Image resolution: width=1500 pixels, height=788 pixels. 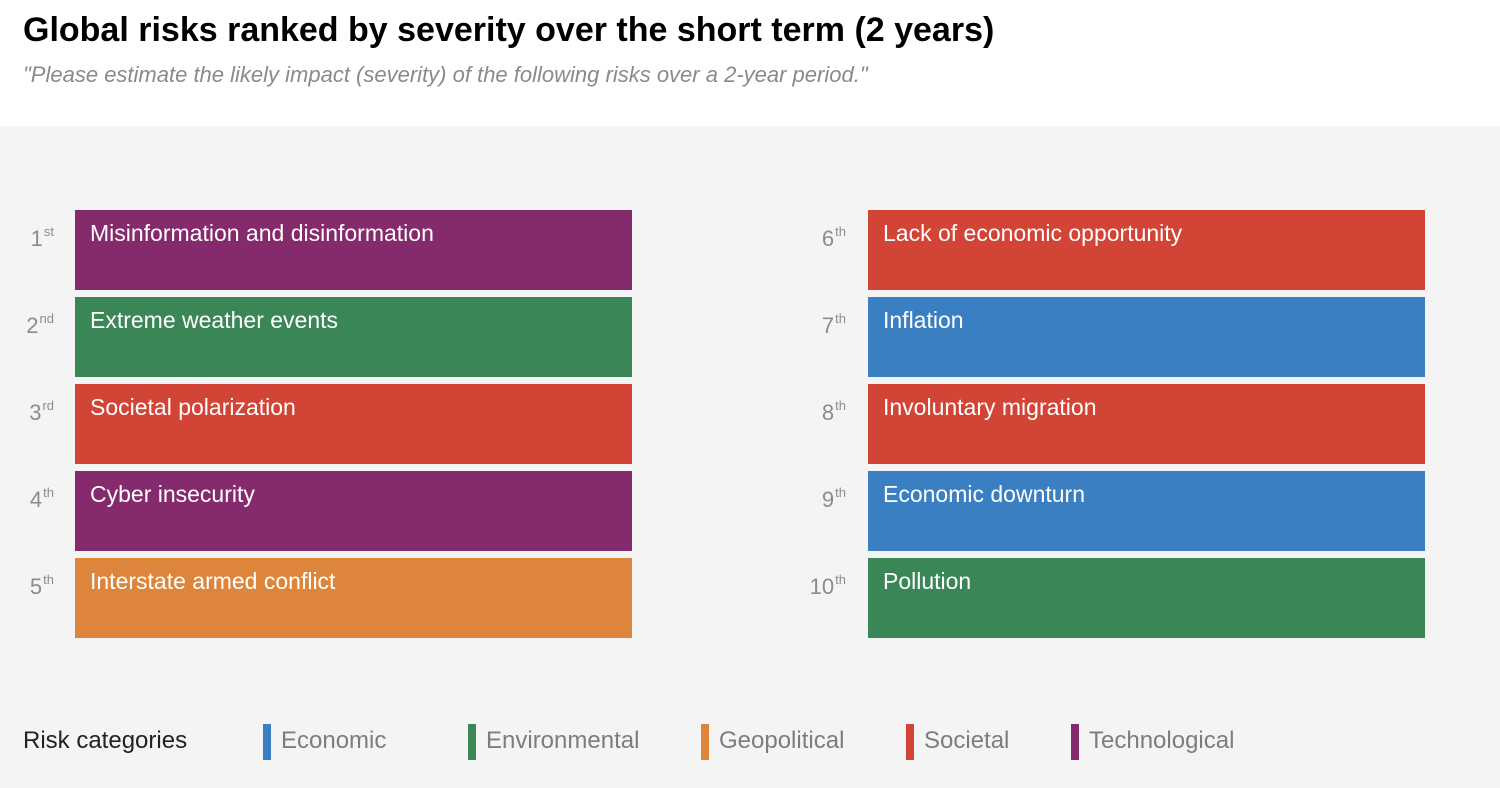 I want to click on rank-number: 2, so click(x=32, y=325).